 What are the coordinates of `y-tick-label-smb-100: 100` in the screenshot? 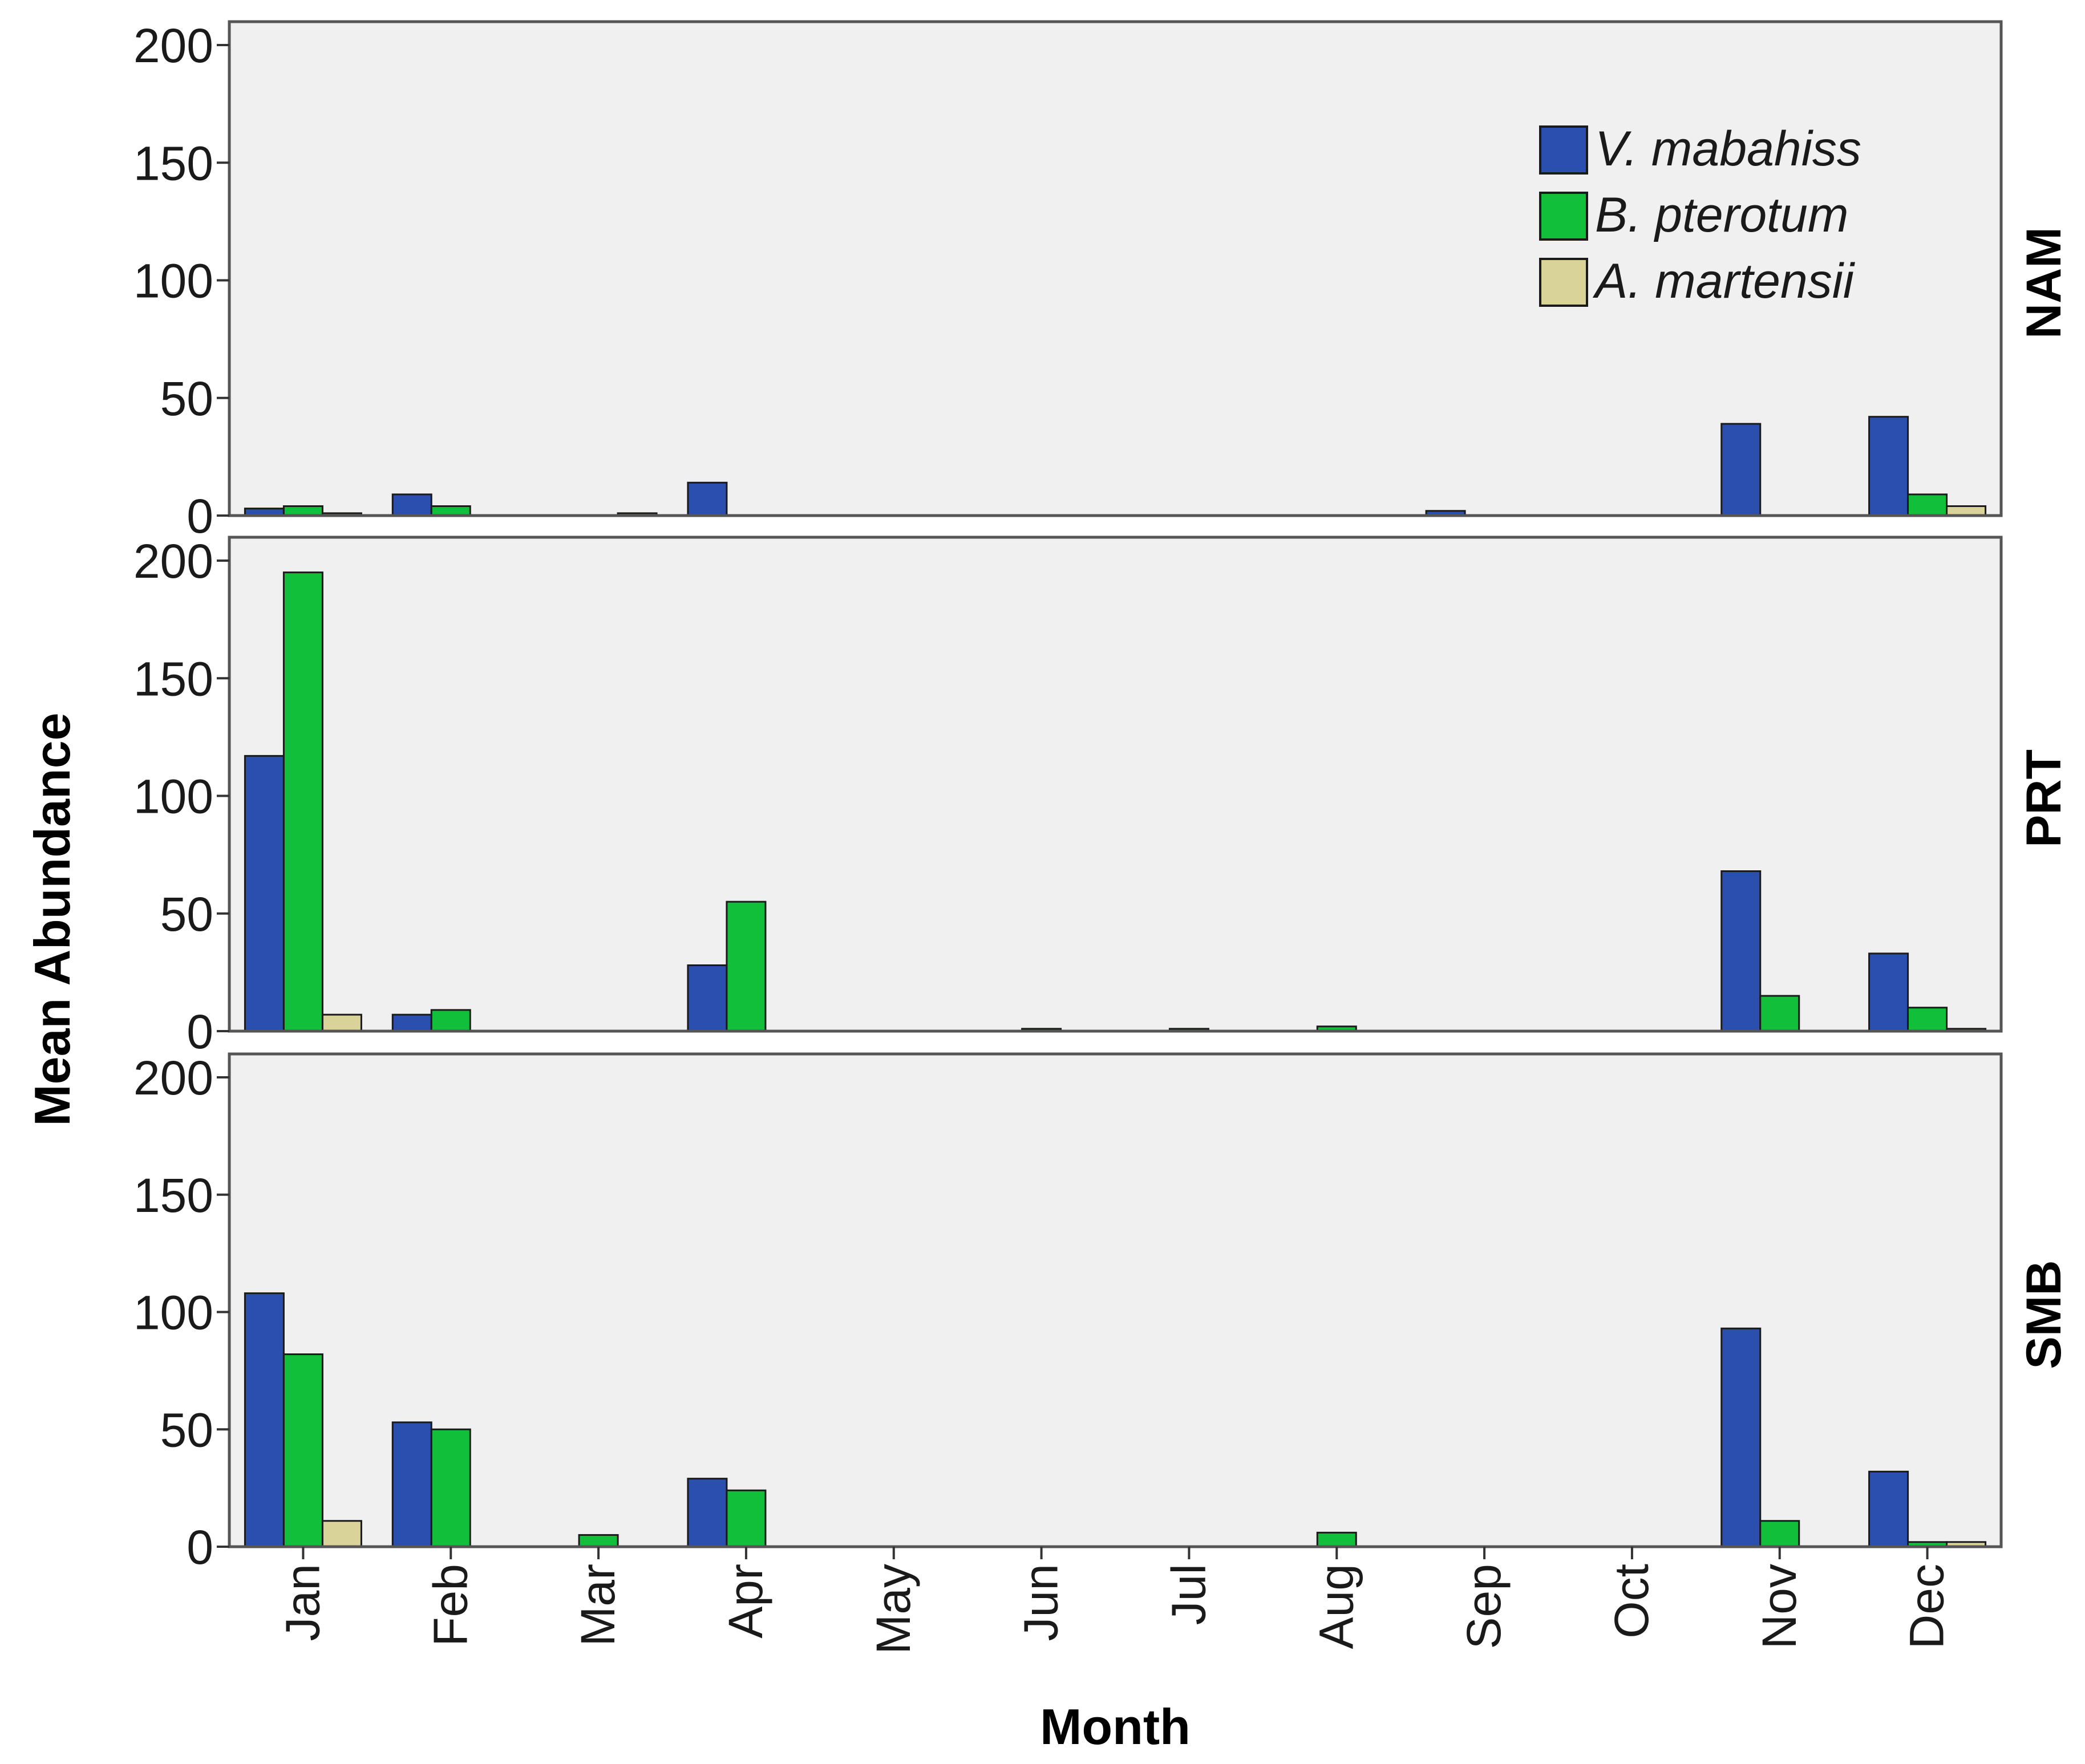 It's located at (173, 1313).